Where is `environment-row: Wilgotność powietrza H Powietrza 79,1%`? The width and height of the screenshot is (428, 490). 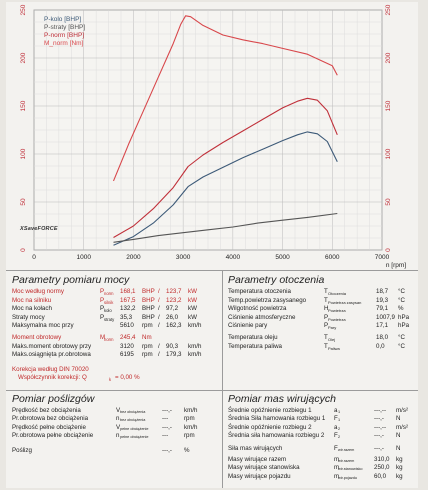
environment-row: Wilgotność powietrza H Powietrza 79,1% is located at coordinates (316, 309).